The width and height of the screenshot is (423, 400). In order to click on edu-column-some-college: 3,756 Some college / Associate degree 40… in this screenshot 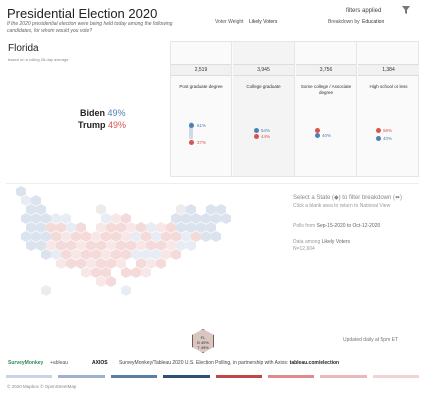, I will do `click(326, 109)`.